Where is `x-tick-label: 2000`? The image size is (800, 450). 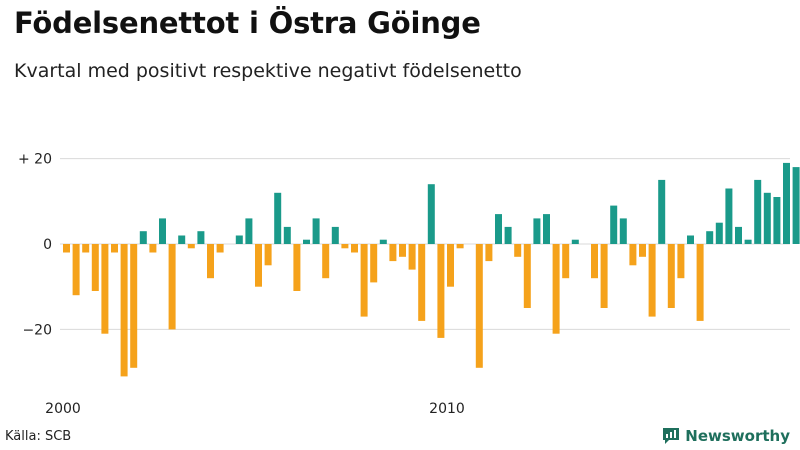 x-tick-label: 2000 is located at coordinates (63, 409).